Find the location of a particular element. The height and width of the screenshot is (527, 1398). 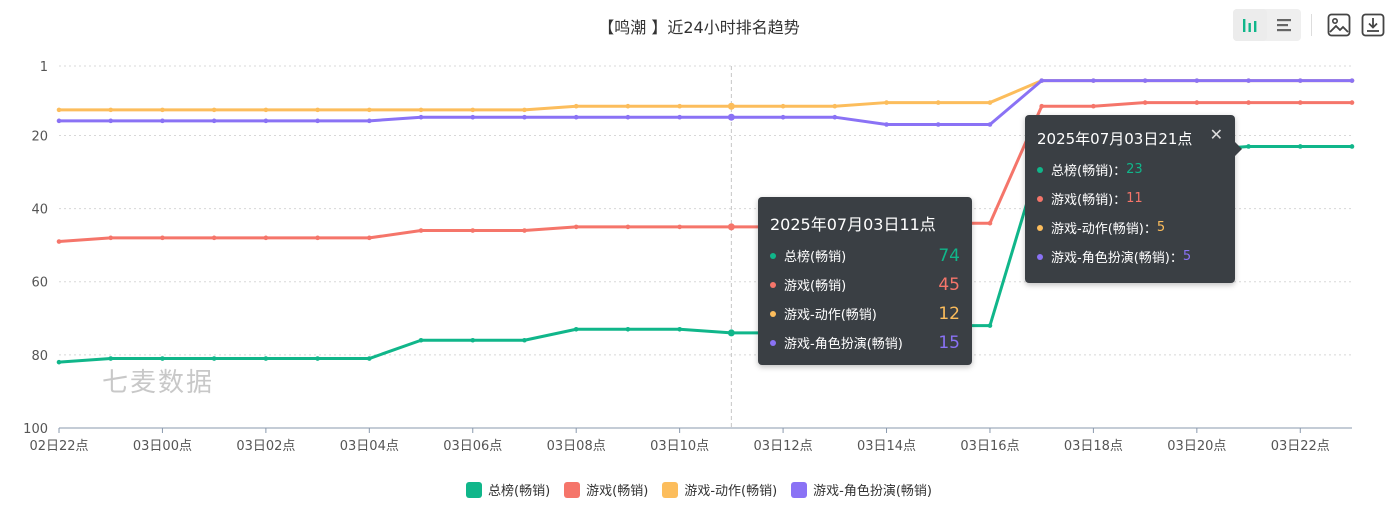

y-tick-label: 60 is located at coordinates (39, 283).